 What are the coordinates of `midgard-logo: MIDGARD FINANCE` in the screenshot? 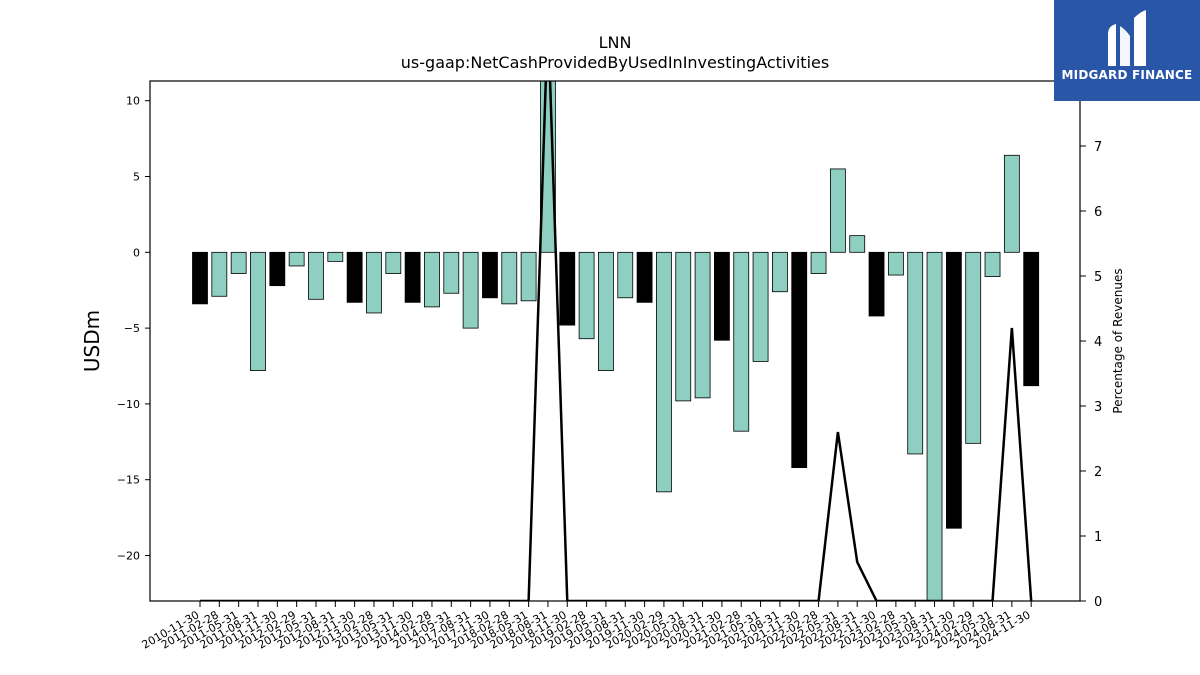 It's located at (1127, 50).